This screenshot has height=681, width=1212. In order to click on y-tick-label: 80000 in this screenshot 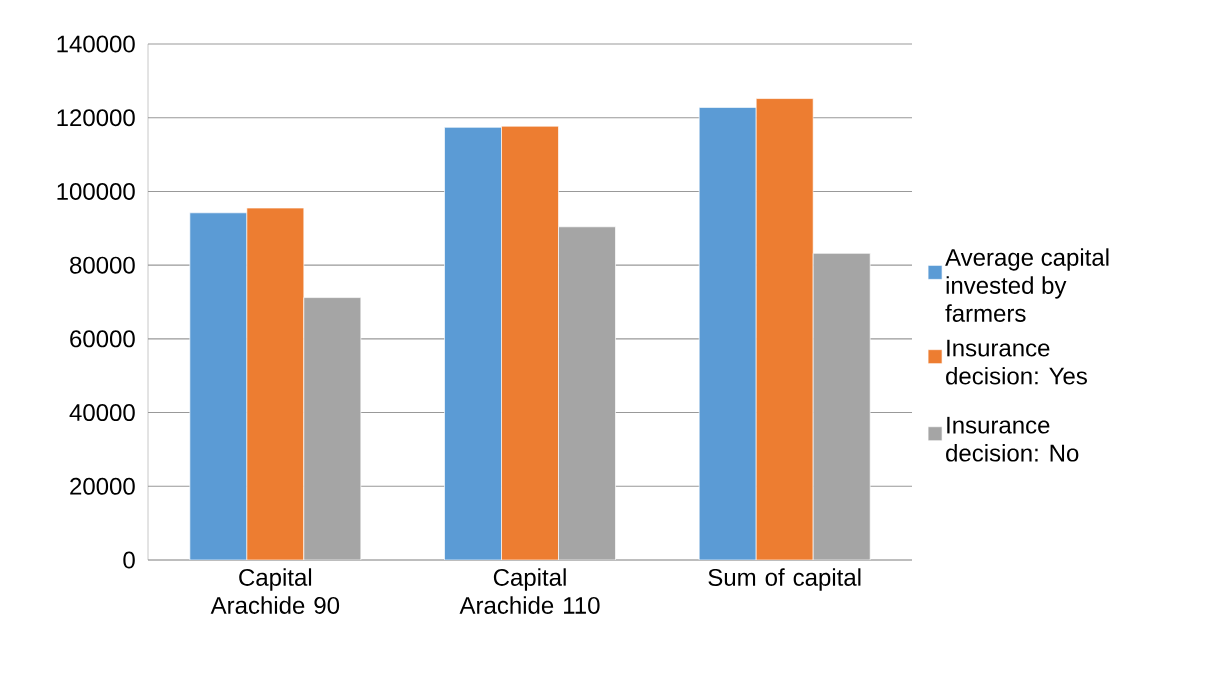, I will do `click(102, 265)`.